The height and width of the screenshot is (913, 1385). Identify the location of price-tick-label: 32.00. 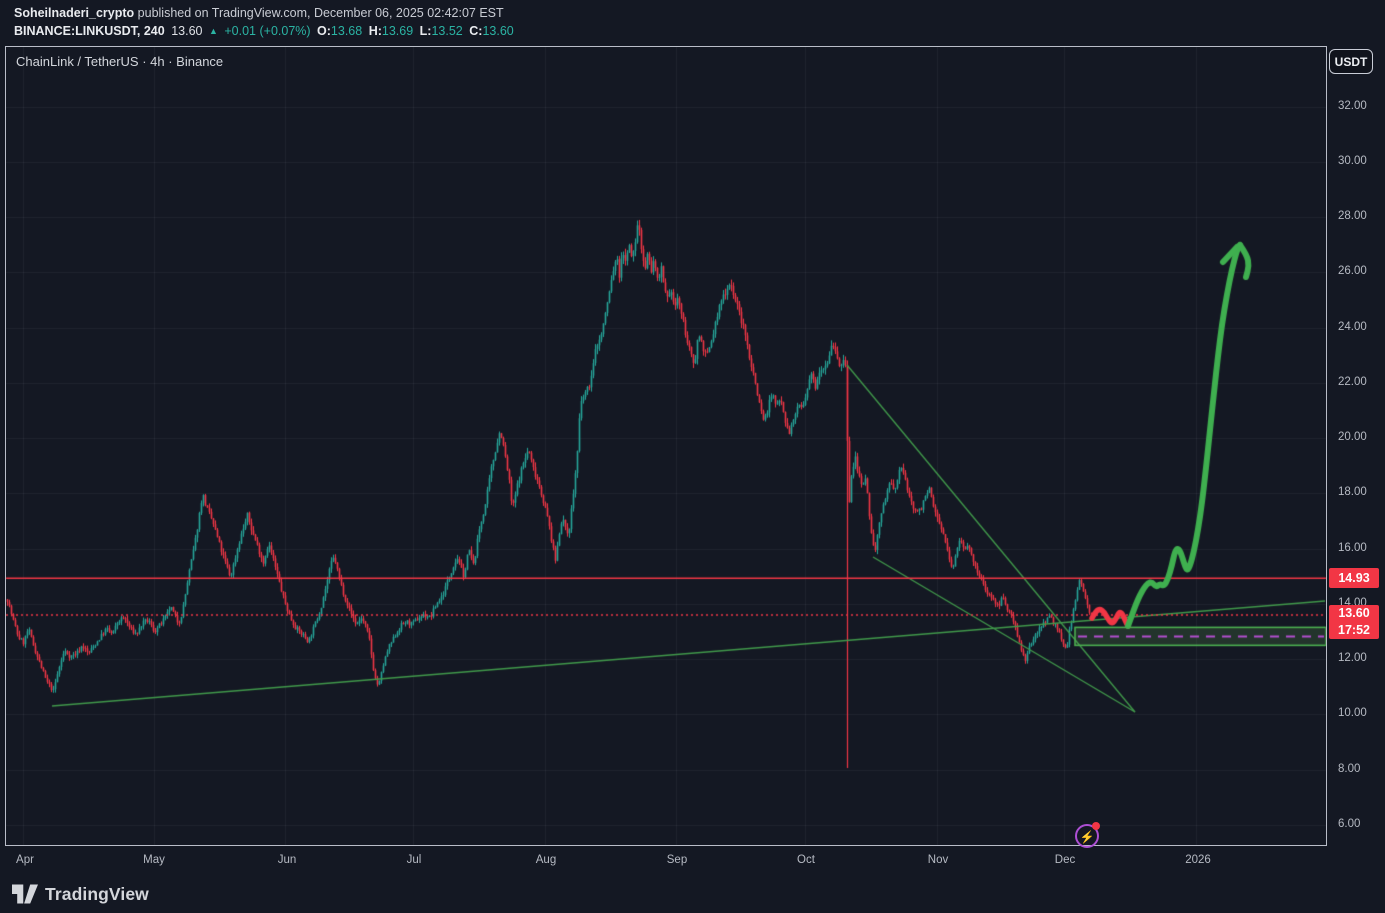
(1352, 105).